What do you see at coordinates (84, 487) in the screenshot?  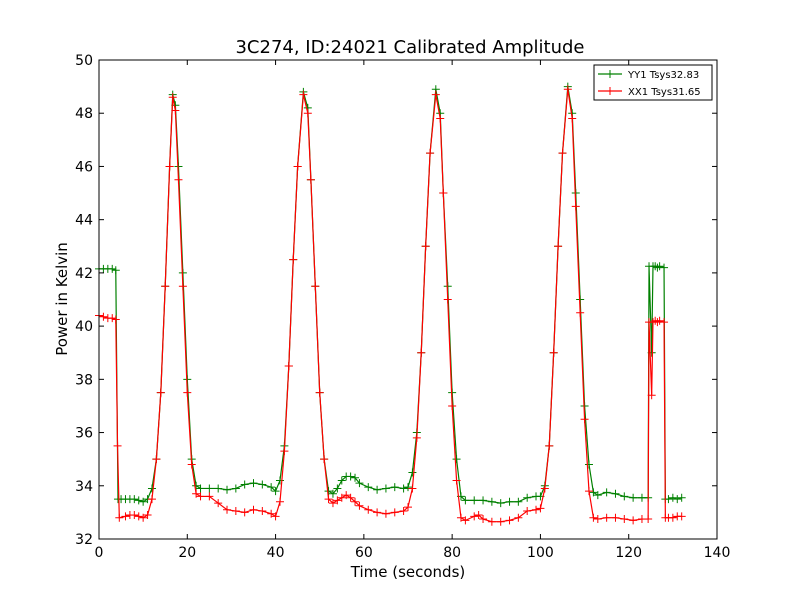 I see `y-tick-label: 34` at bounding box center [84, 487].